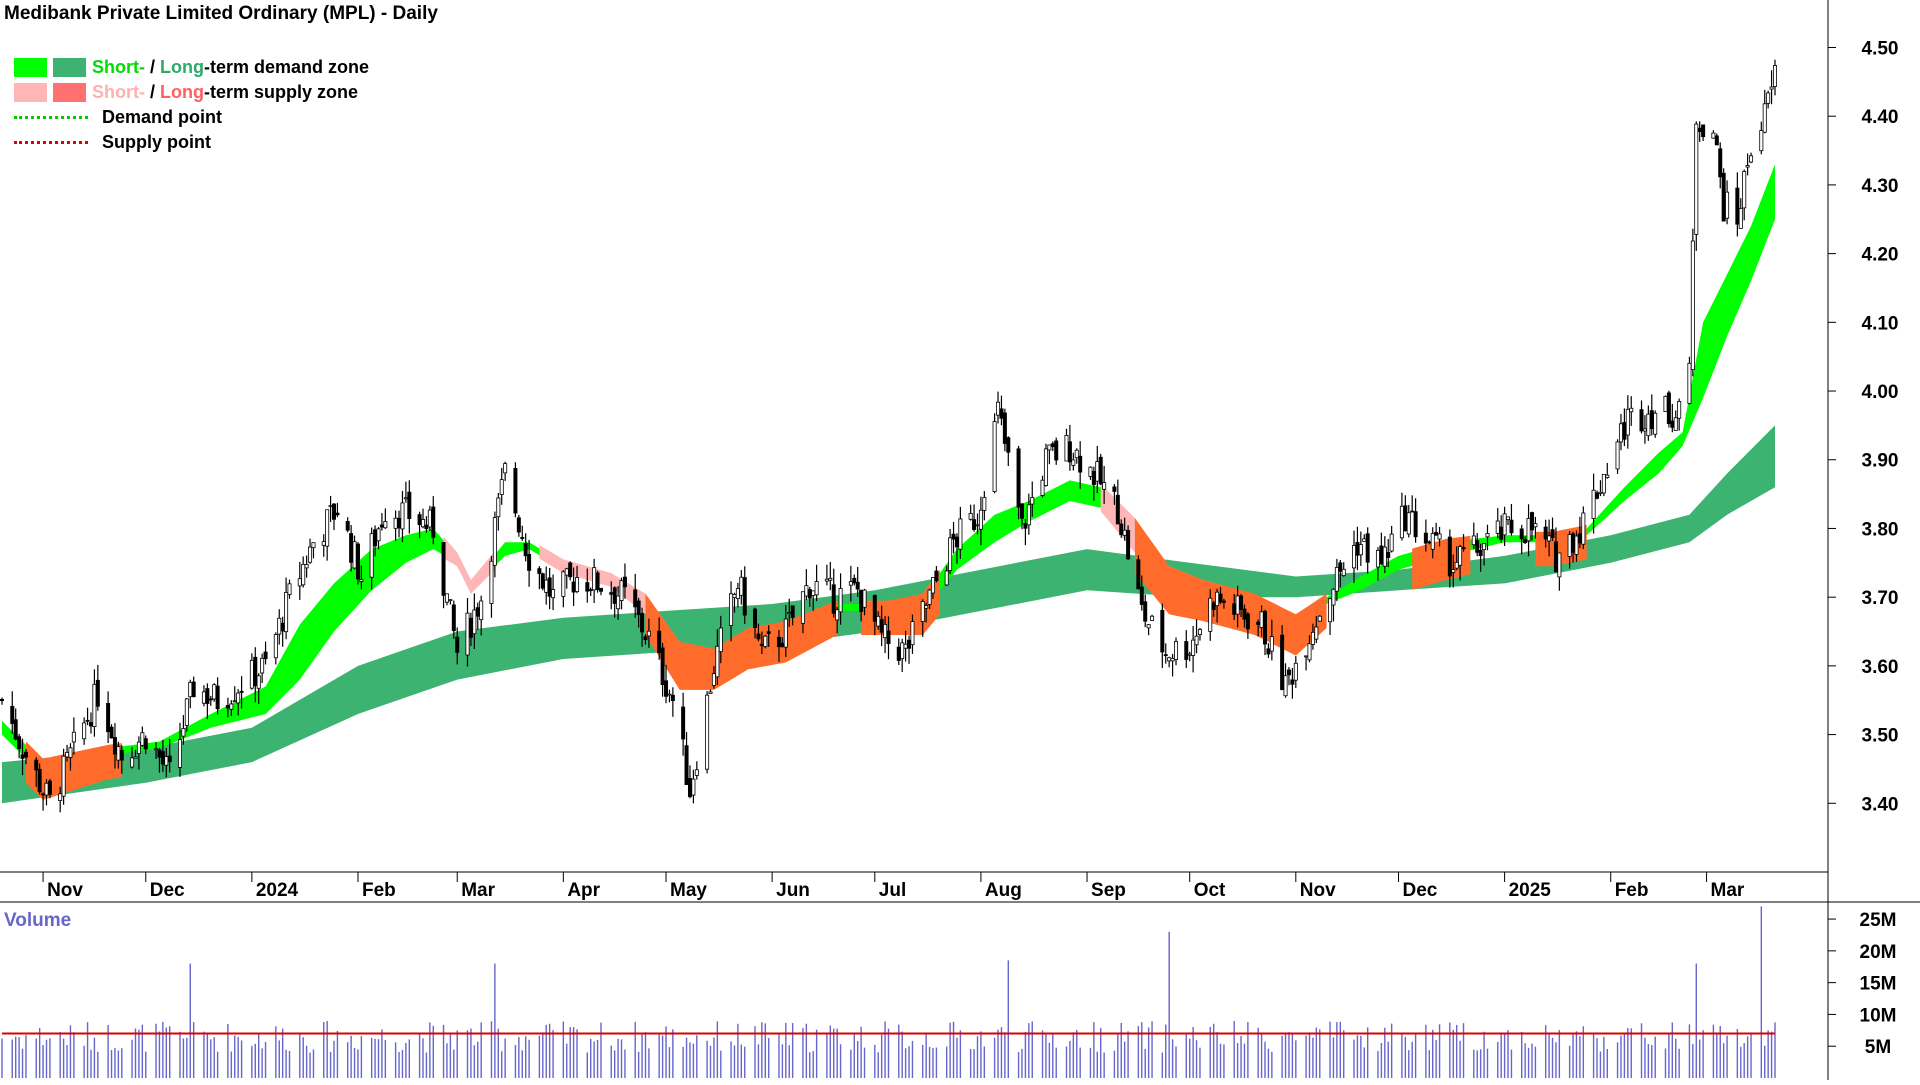 The height and width of the screenshot is (1085, 1920). What do you see at coordinates (1419, 890) in the screenshot?
I see `x-tick-label: Dec` at bounding box center [1419, 890].